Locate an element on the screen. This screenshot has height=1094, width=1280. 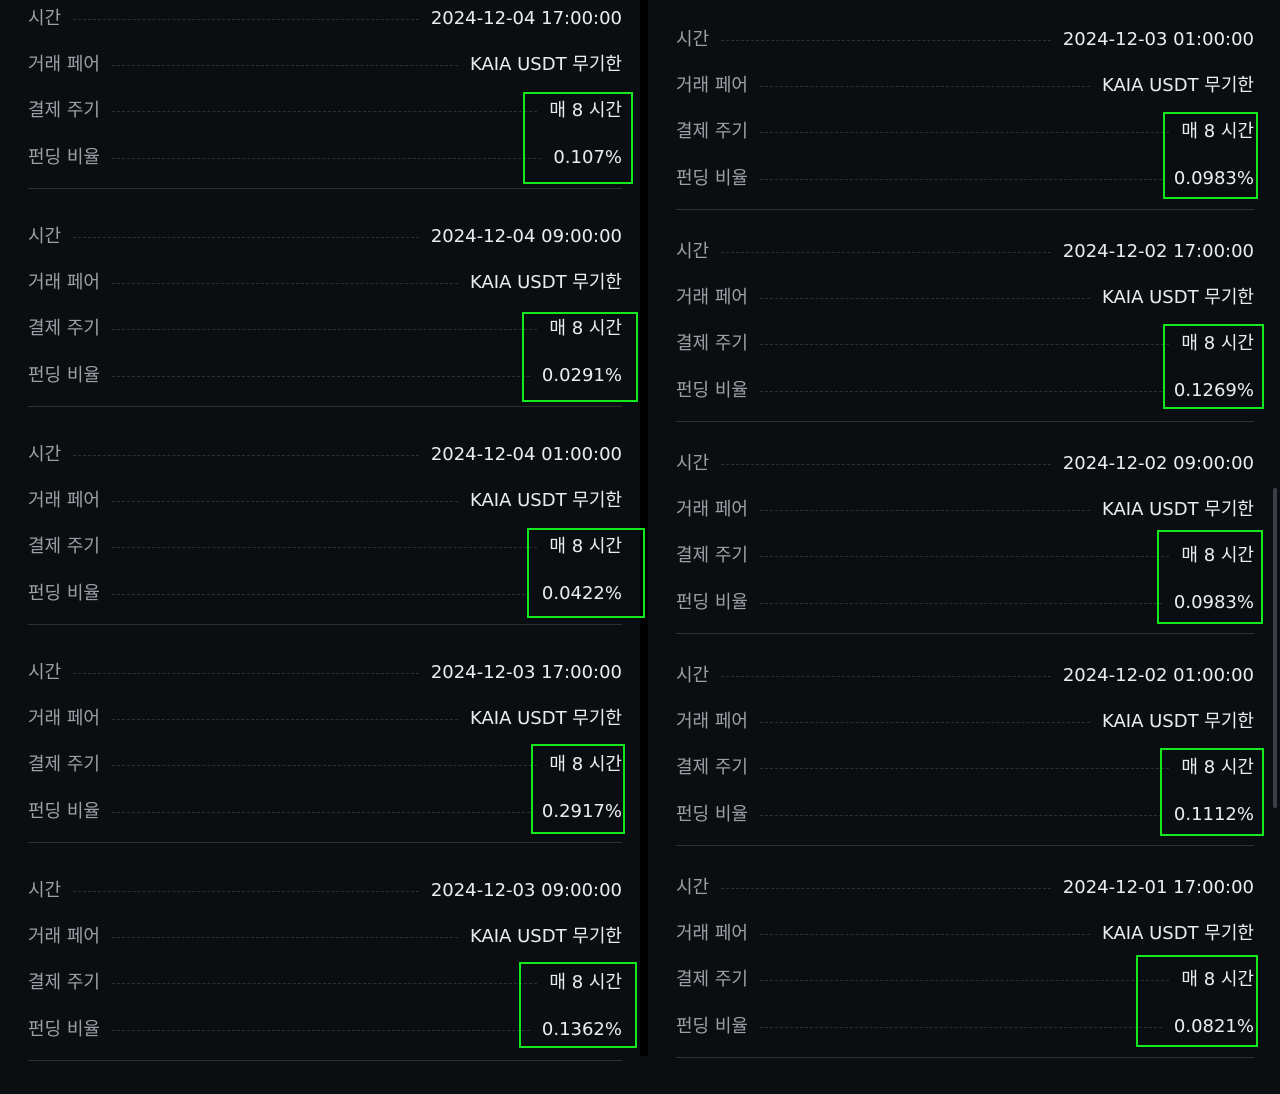
funding-rate-value: 0.1269% is located at coordinates (1213, 390).